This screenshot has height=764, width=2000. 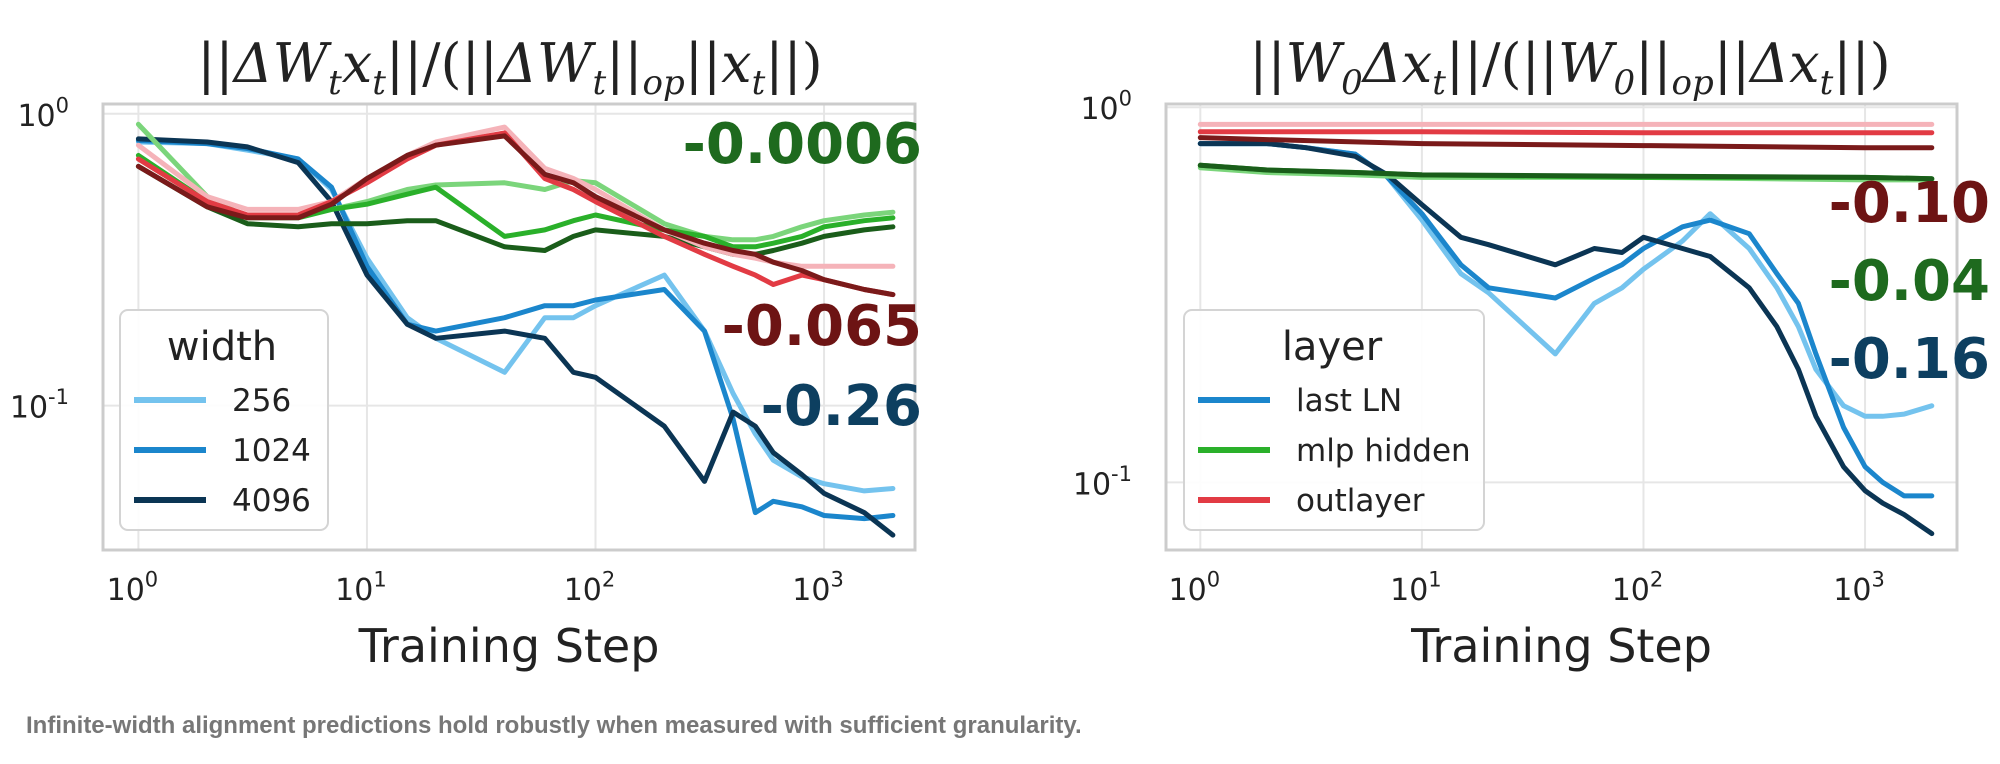 I want to click on legend-label: 1024, so click(x=271, y=451).